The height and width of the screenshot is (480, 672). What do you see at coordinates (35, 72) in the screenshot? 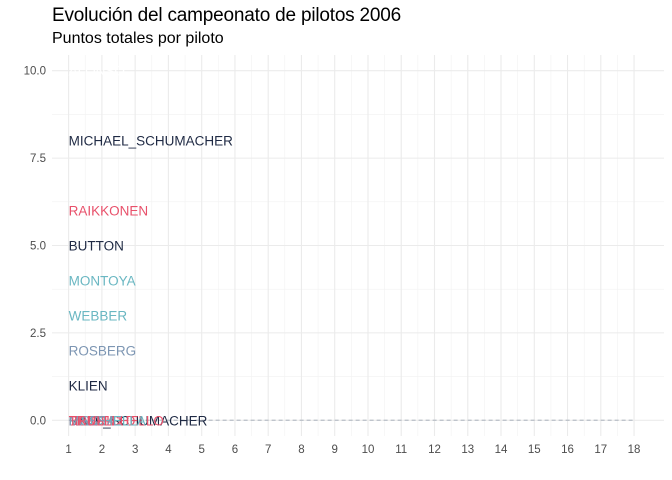
I see `y-tick-label: 10.0` at bounding box center [35, 72].